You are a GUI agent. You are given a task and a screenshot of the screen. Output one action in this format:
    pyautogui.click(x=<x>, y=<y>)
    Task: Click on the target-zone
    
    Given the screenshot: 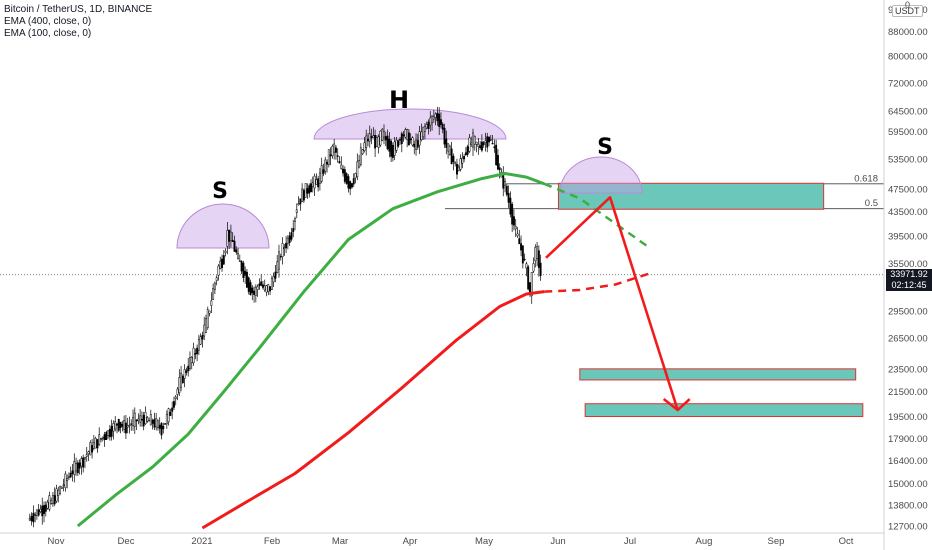 What is the action you would take?
    pyautogui.click(x=718, y=374)
    